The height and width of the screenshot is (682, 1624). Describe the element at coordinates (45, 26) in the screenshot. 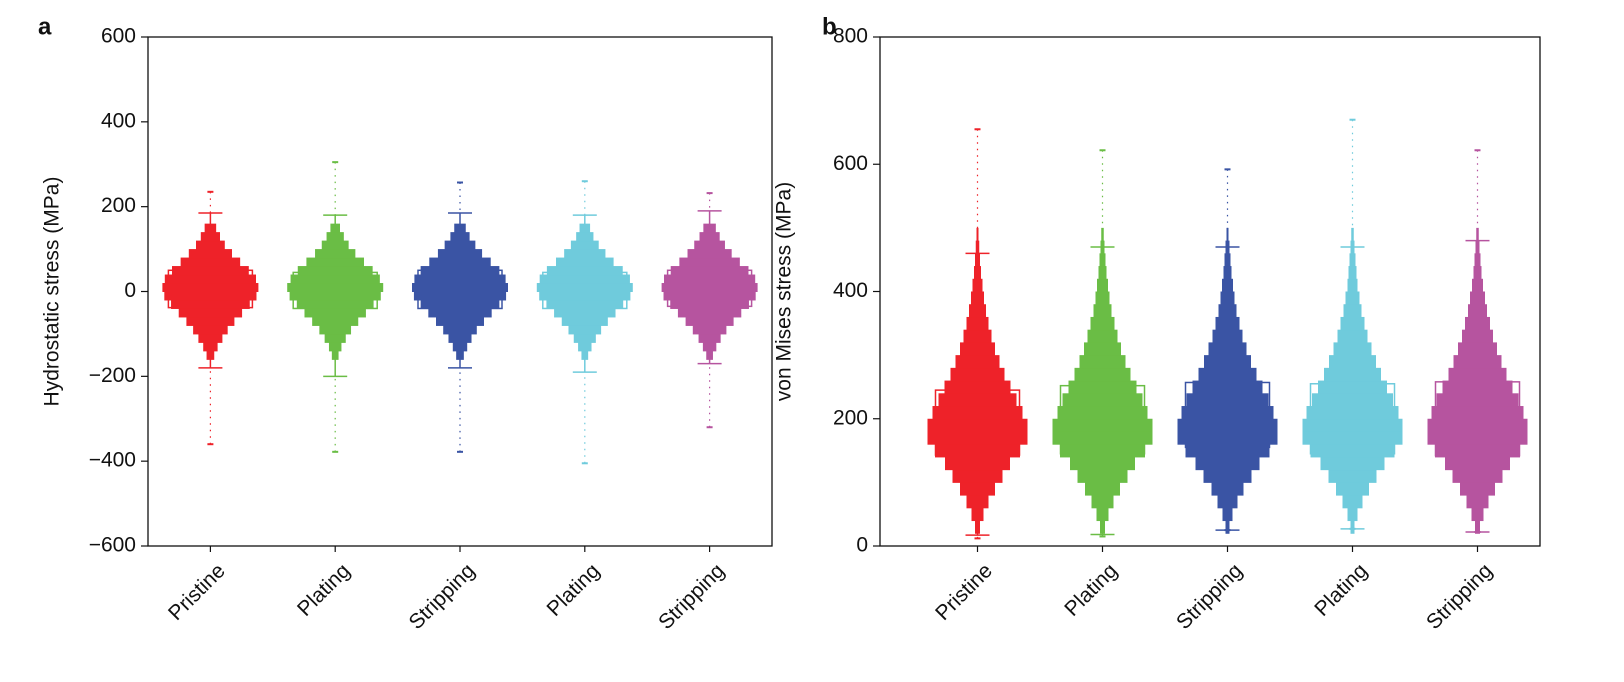

I see `panel-label: a` at that location.